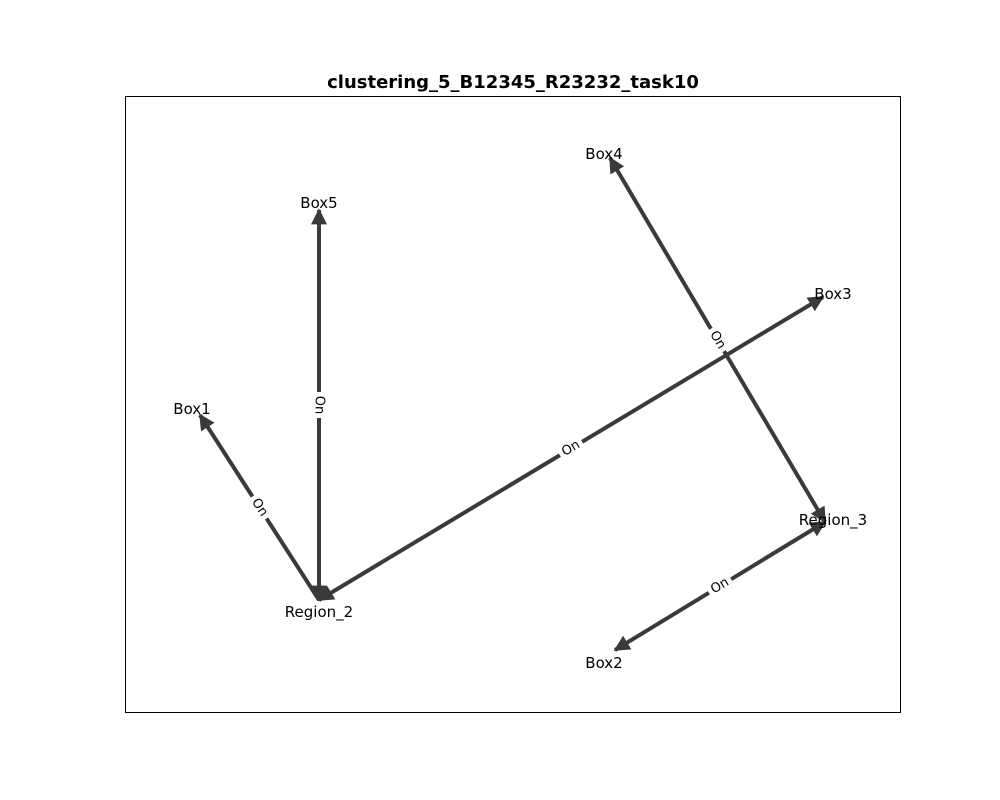 The height and width of the screenshot is (800, 1000). I want to click on diagram-title: clustering_5_B12345_R23232_task10, so click(513, 82).